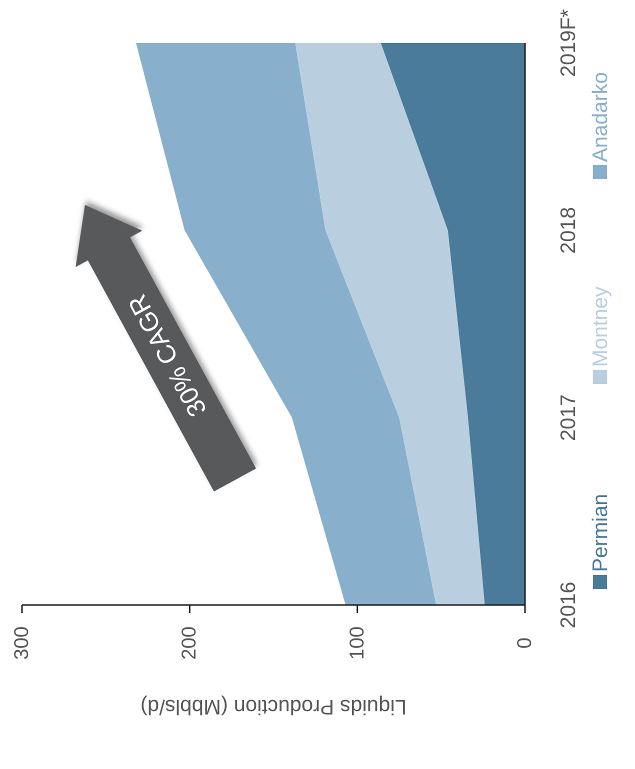 The image size is (635, 769). What do you see at coordinates (568, 418) in the screenshot?
I see `y-tick-label: 2017` at bounding box center [568, 418].